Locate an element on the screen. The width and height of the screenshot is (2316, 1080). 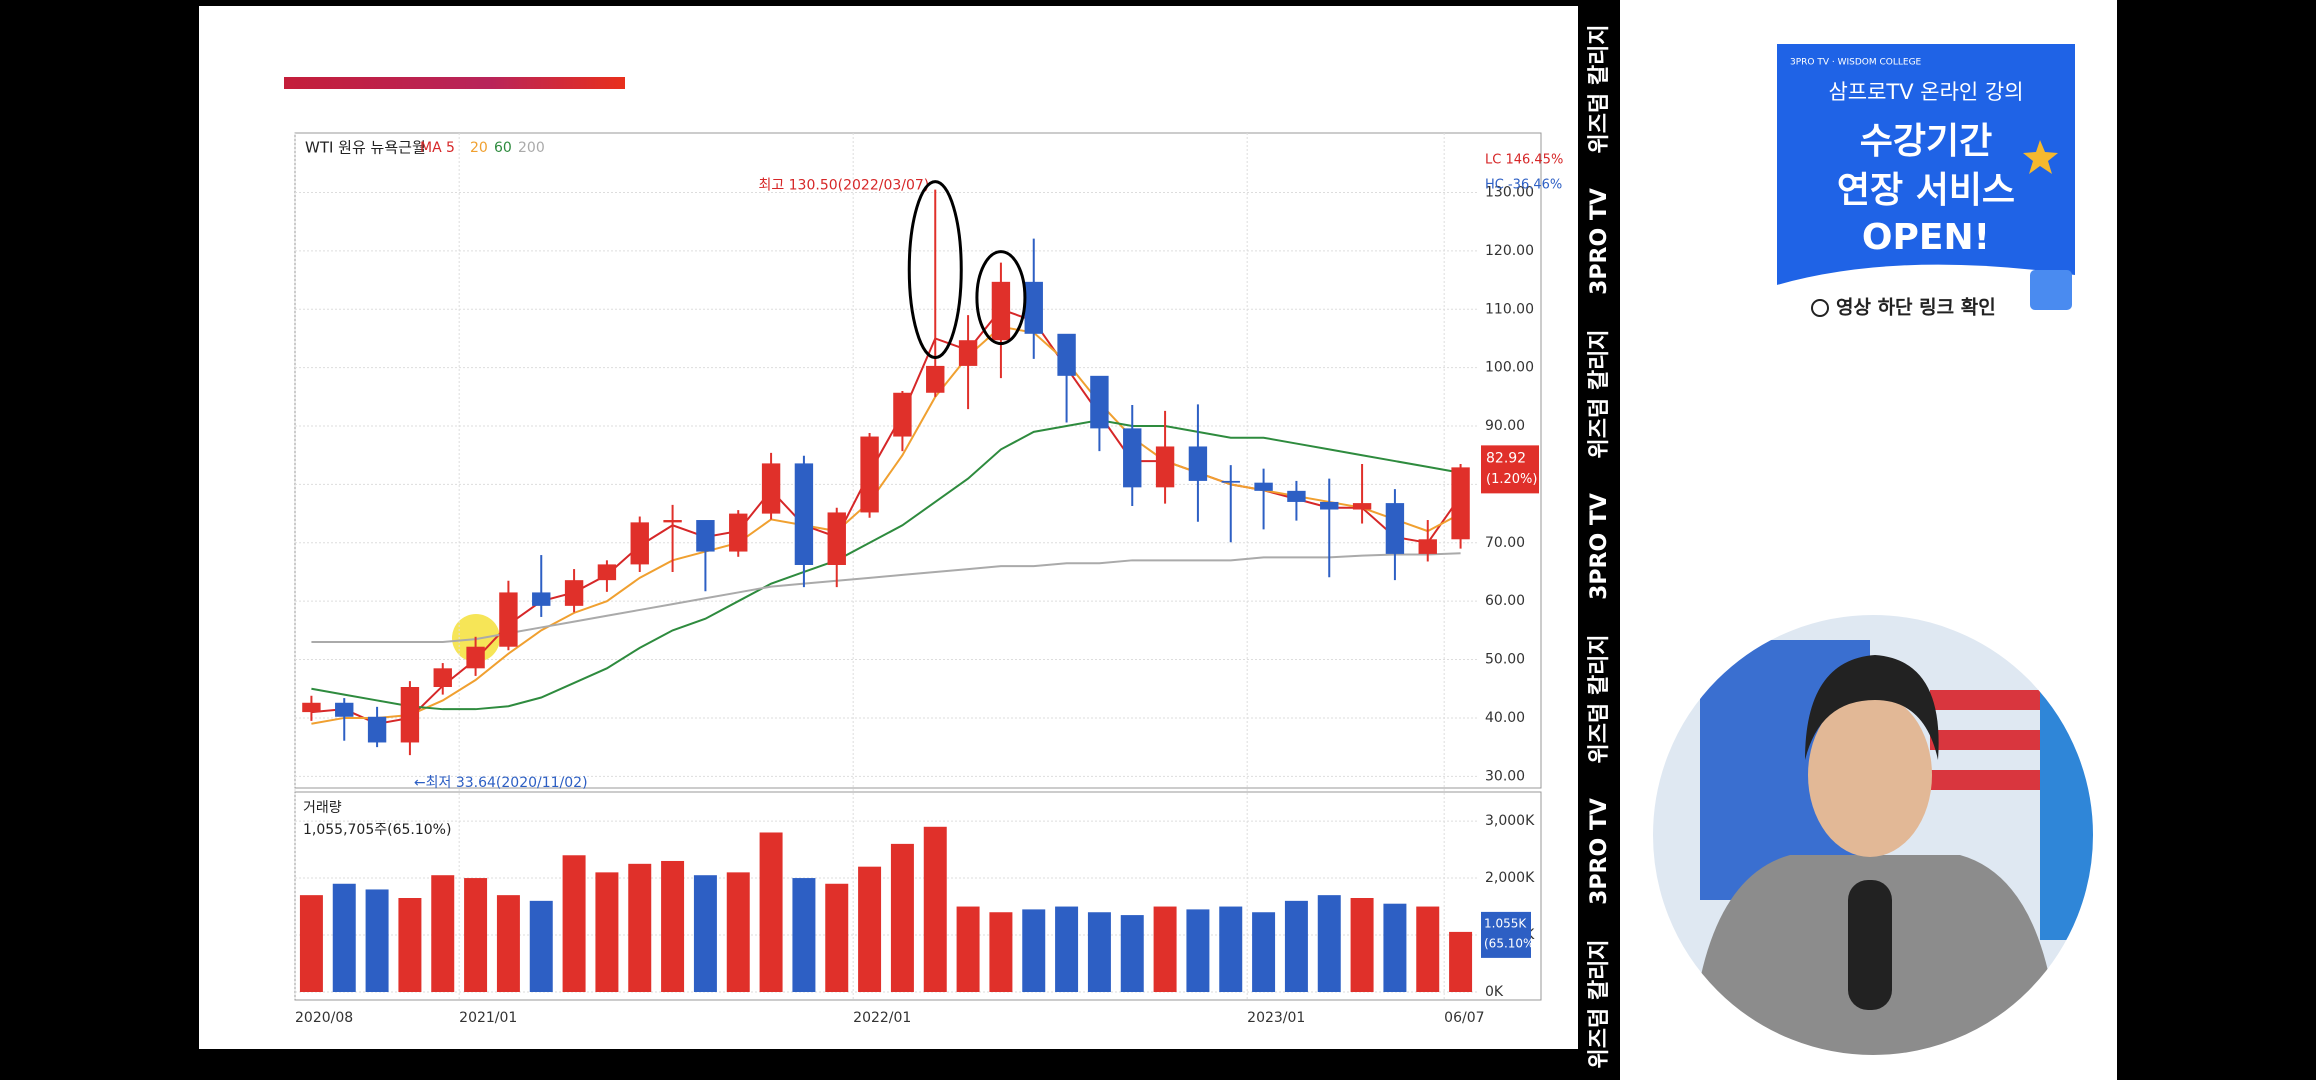
volume-tick-label: 3,000K is located at coordinates (1510, 821).